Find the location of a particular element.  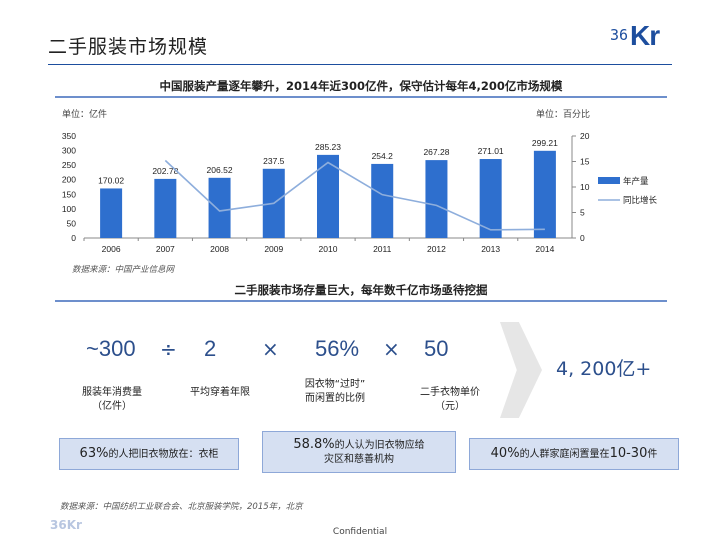

x-tick-label: 2009 is located at coordinates (273, 249).